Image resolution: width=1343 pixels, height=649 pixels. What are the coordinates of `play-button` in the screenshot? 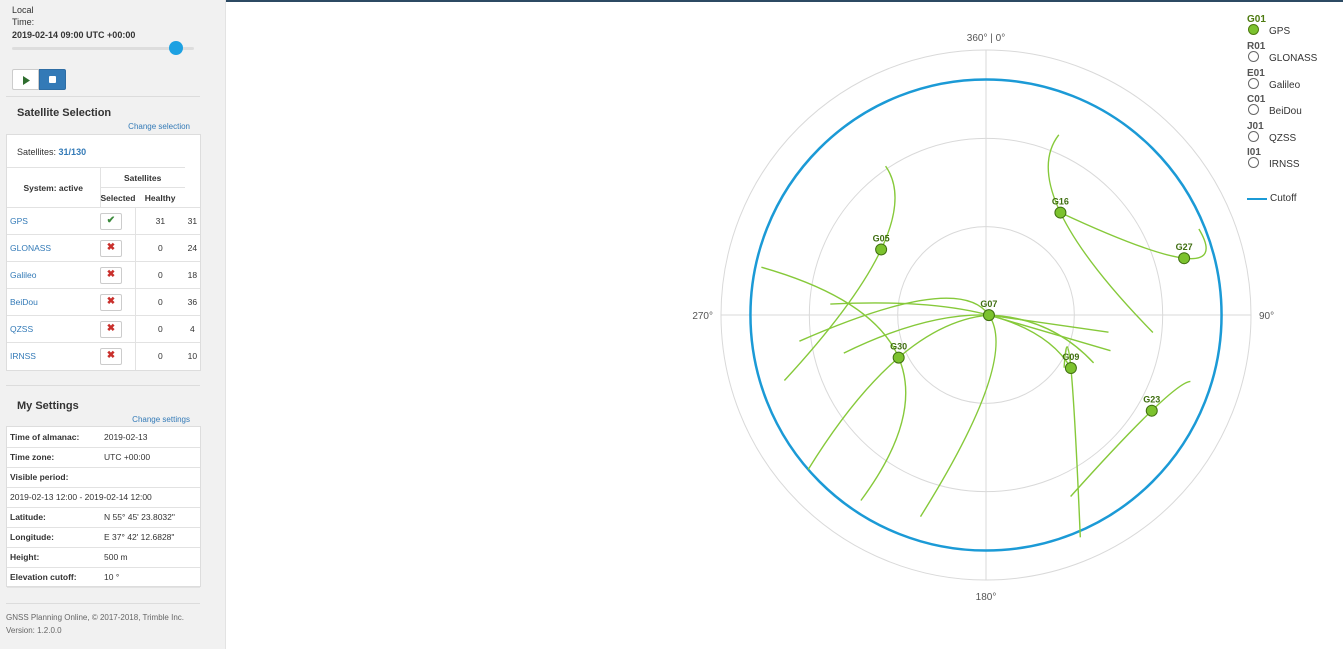 It's located at (25, 79).